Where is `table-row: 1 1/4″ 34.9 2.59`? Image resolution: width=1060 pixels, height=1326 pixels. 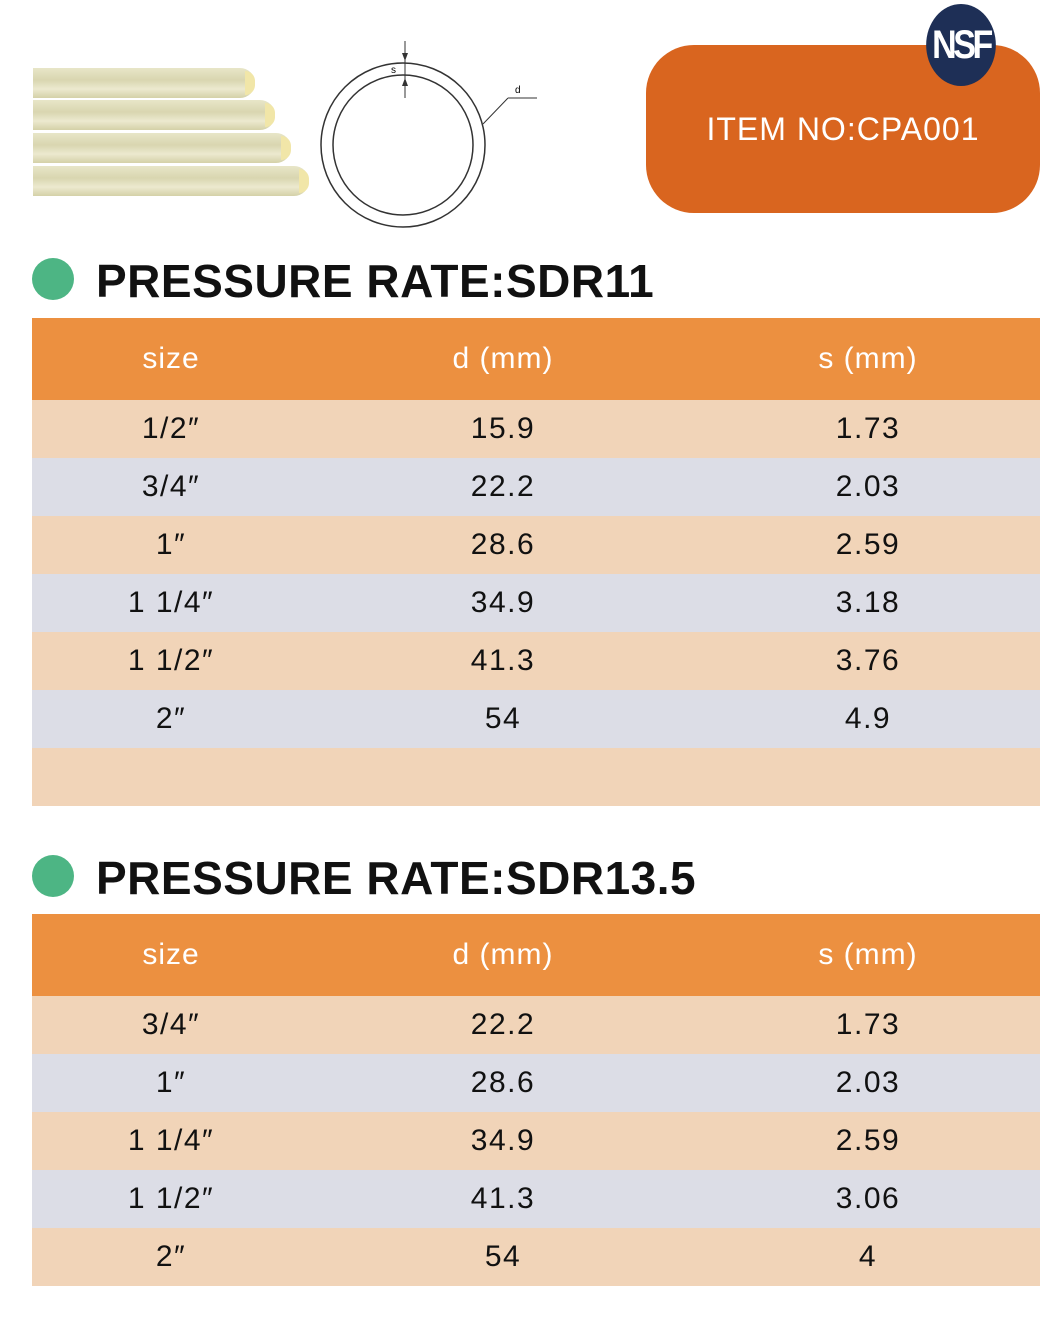 table-row: 1 1/4″ 34.9 2.59 is located at coordinates (536, 1141).